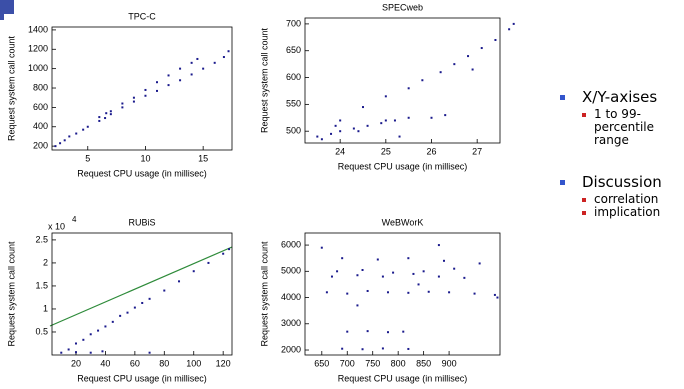 This screenshot has width=684, height=389. What do you see at coordinates (402, 294) in the screenshot?
I see `plot-frame` at bounding box center [402, 294].